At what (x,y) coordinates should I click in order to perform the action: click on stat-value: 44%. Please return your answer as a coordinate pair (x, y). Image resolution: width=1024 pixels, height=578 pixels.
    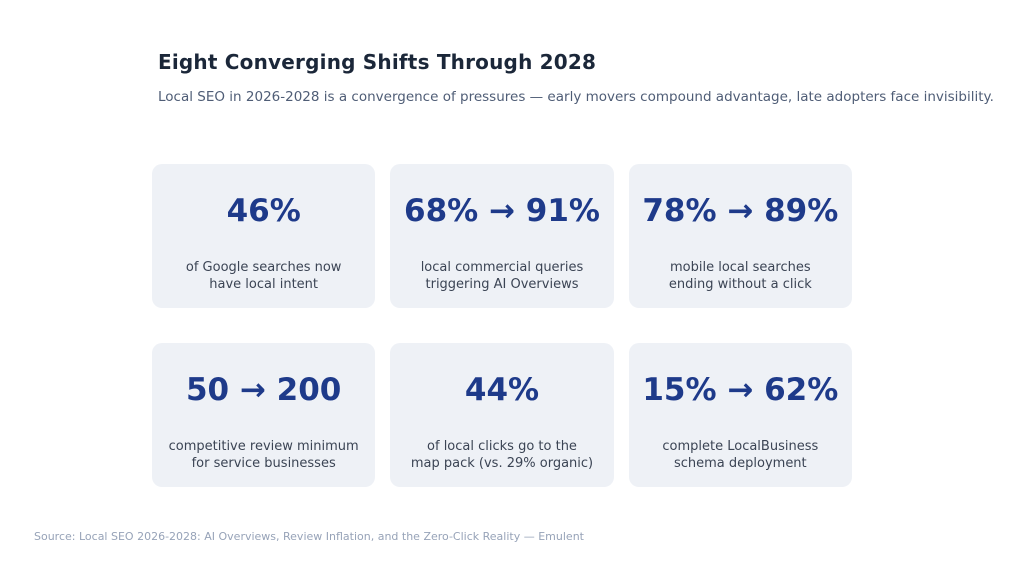
    Looking at the image, I should click on (502, 390).